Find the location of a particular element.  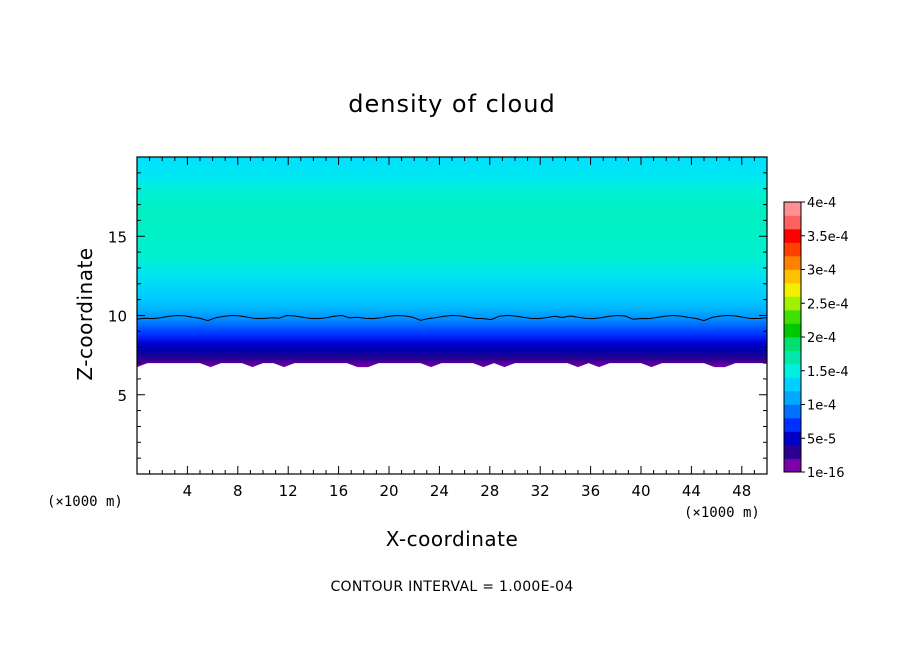

contour-interval-note: CONTOUR INTERVAL = 1.000E-04 is located at coordinates (451, 587).